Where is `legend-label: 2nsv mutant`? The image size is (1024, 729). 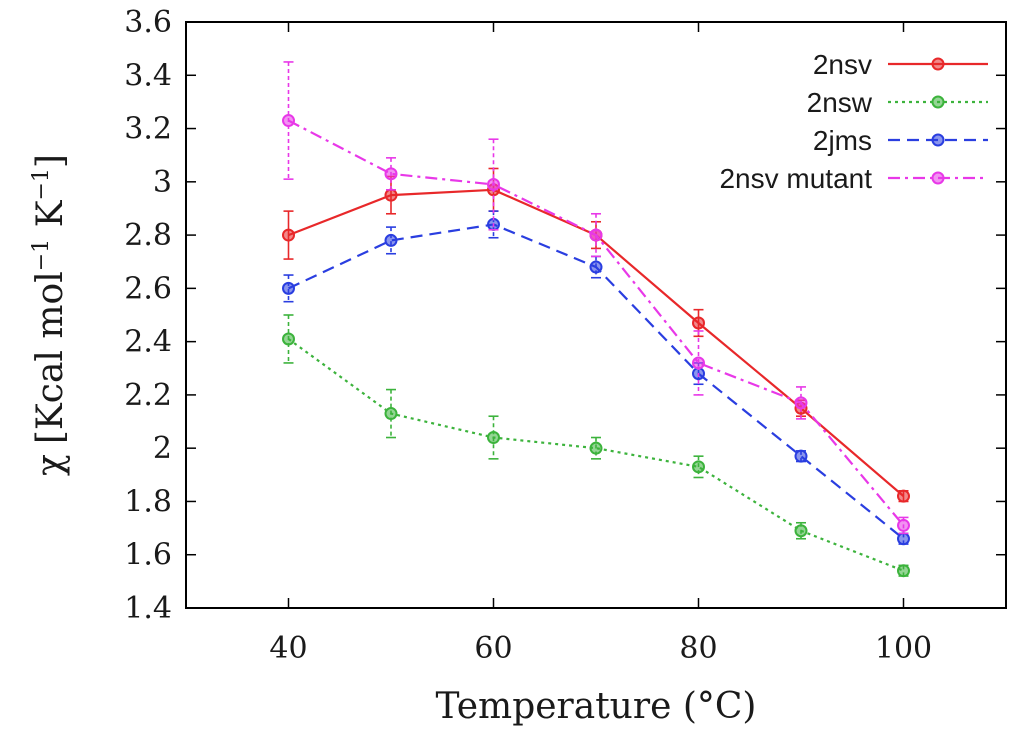
legend-label: 2nsv mutant is located at coordinates (795, 178).